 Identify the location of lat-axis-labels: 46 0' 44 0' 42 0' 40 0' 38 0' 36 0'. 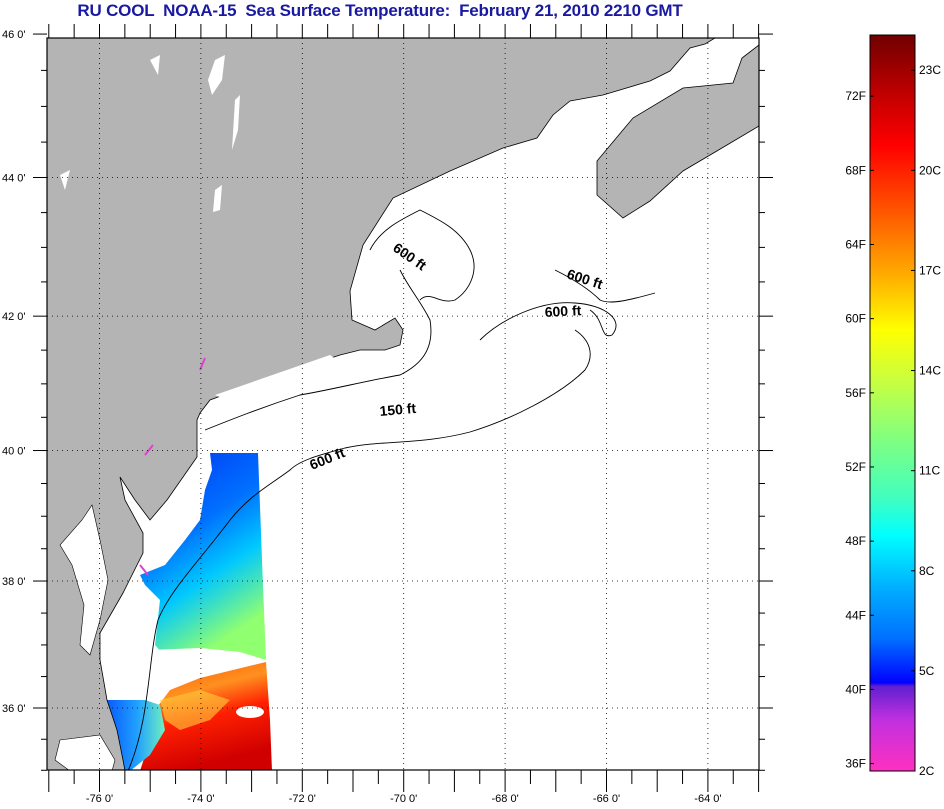
(14, 372).